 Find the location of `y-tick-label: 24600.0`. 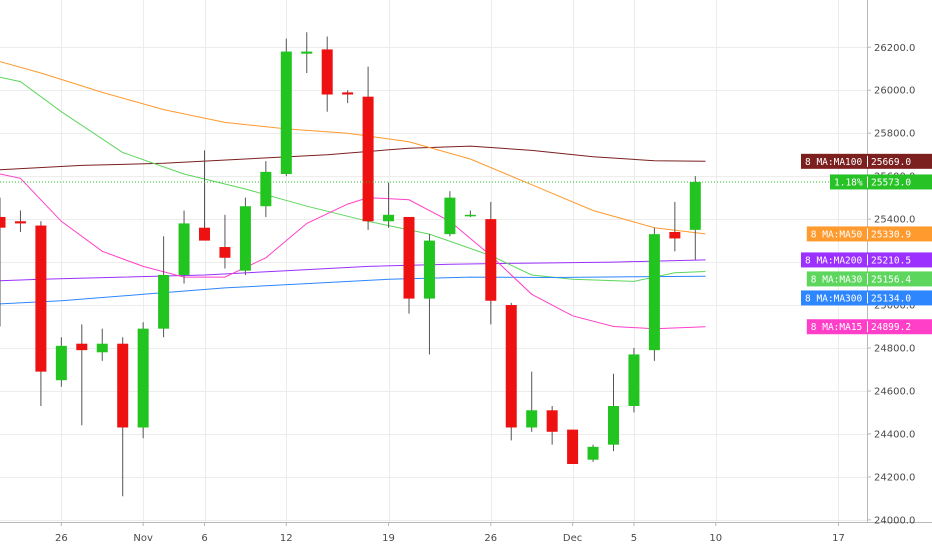

y-tick-label: 24600.0 is located at coordinates (894, 391).